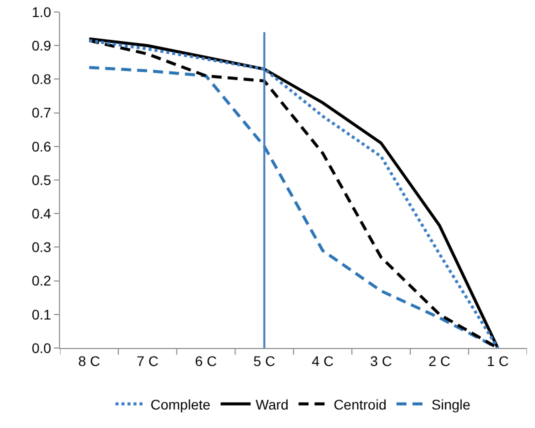 The height and width of the screenshot is (428, 535). Describe the element at coordinates (42, 112) in the screenshot. I see `y-tick-label: 0.7` at that location.